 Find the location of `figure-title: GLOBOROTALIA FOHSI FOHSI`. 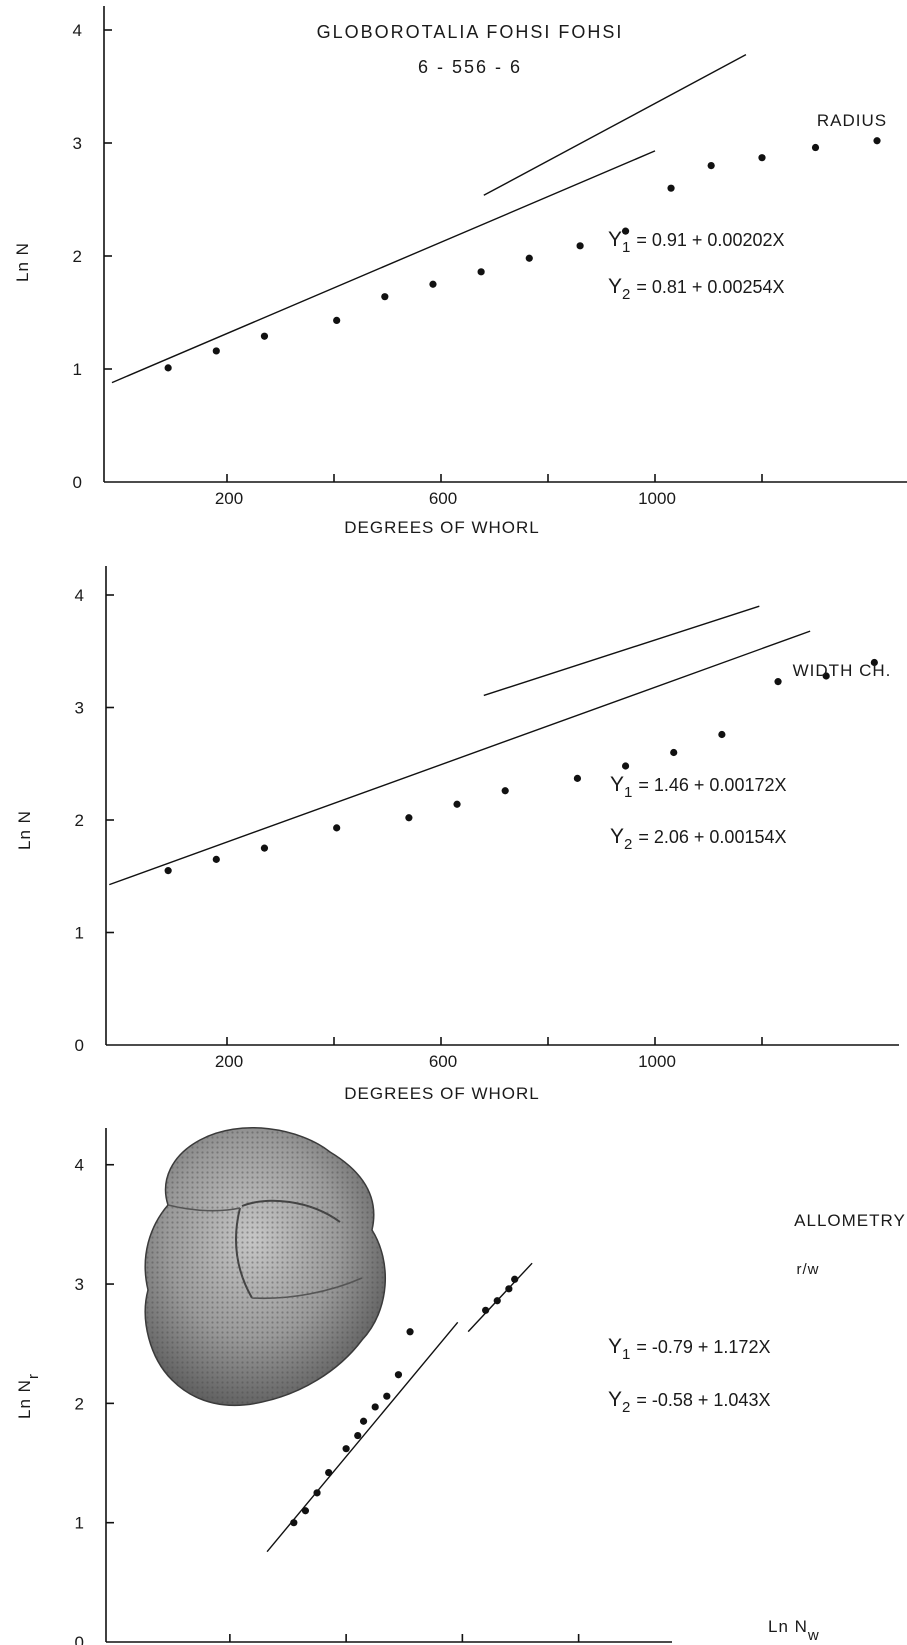

figure-title: GLOBOROTALIA FOHSI FOHSI is located at coordinates (470, 32).